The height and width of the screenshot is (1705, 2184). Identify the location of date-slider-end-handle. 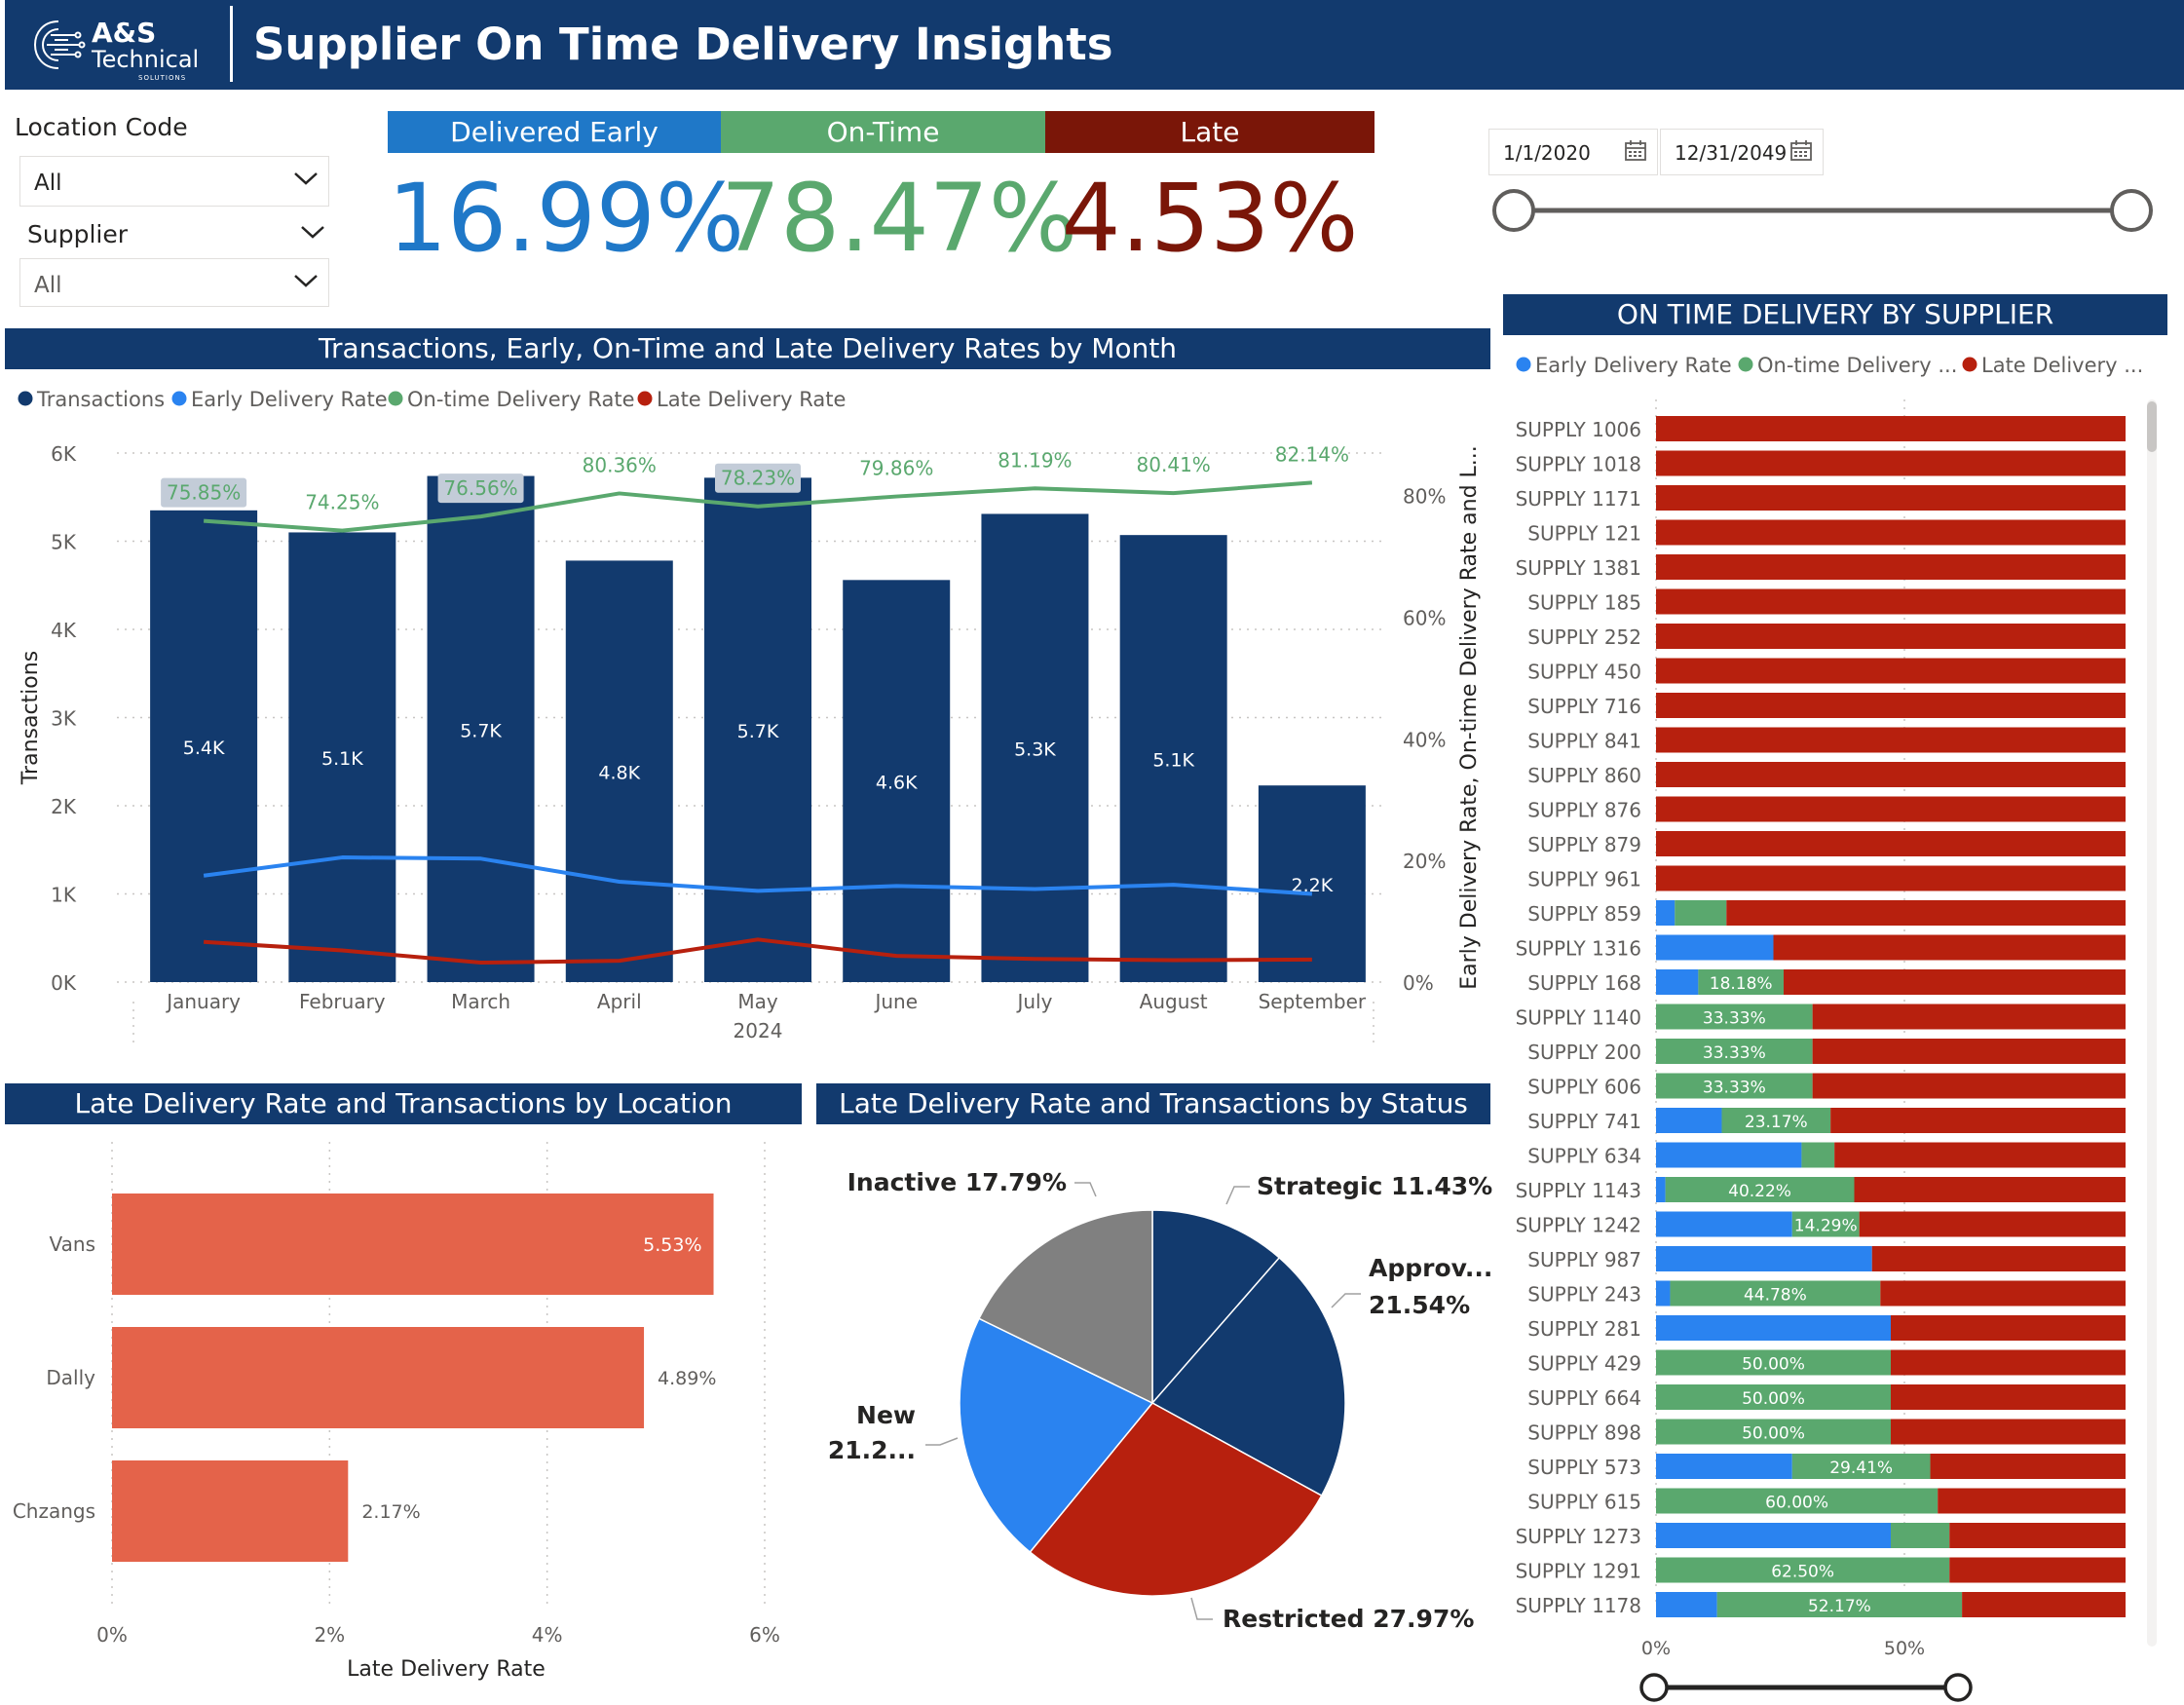
(2131, 210).